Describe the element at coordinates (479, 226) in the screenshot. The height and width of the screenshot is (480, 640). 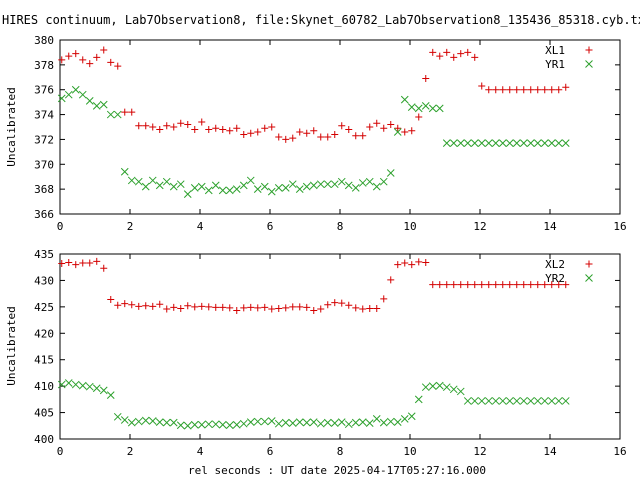
I see `top-x-tick-label: 12` at that location.